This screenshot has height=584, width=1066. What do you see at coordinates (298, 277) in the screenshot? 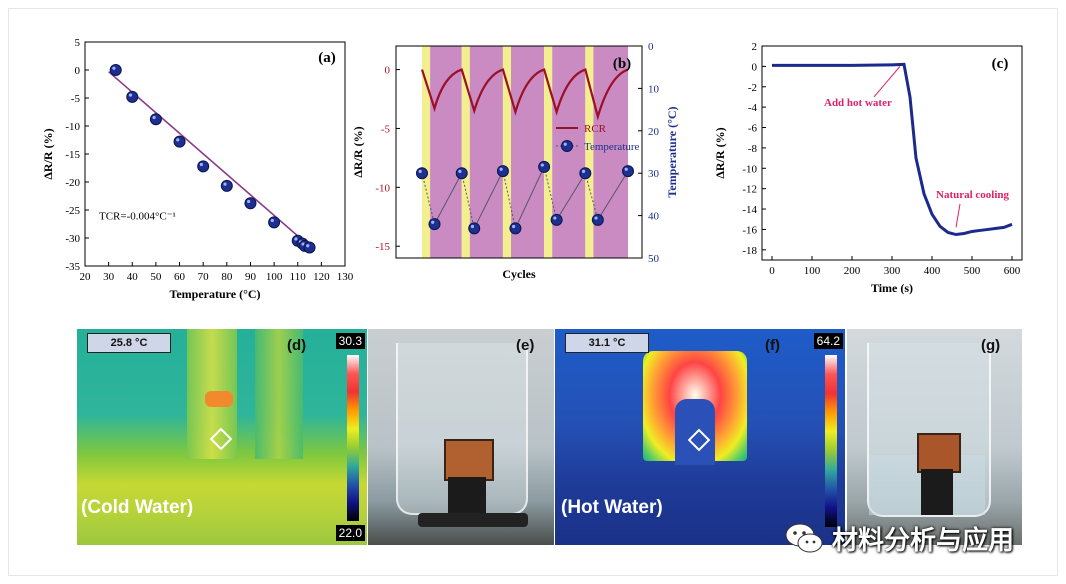
I see `x-tick-label: 110` at bounding box center [298, 277].